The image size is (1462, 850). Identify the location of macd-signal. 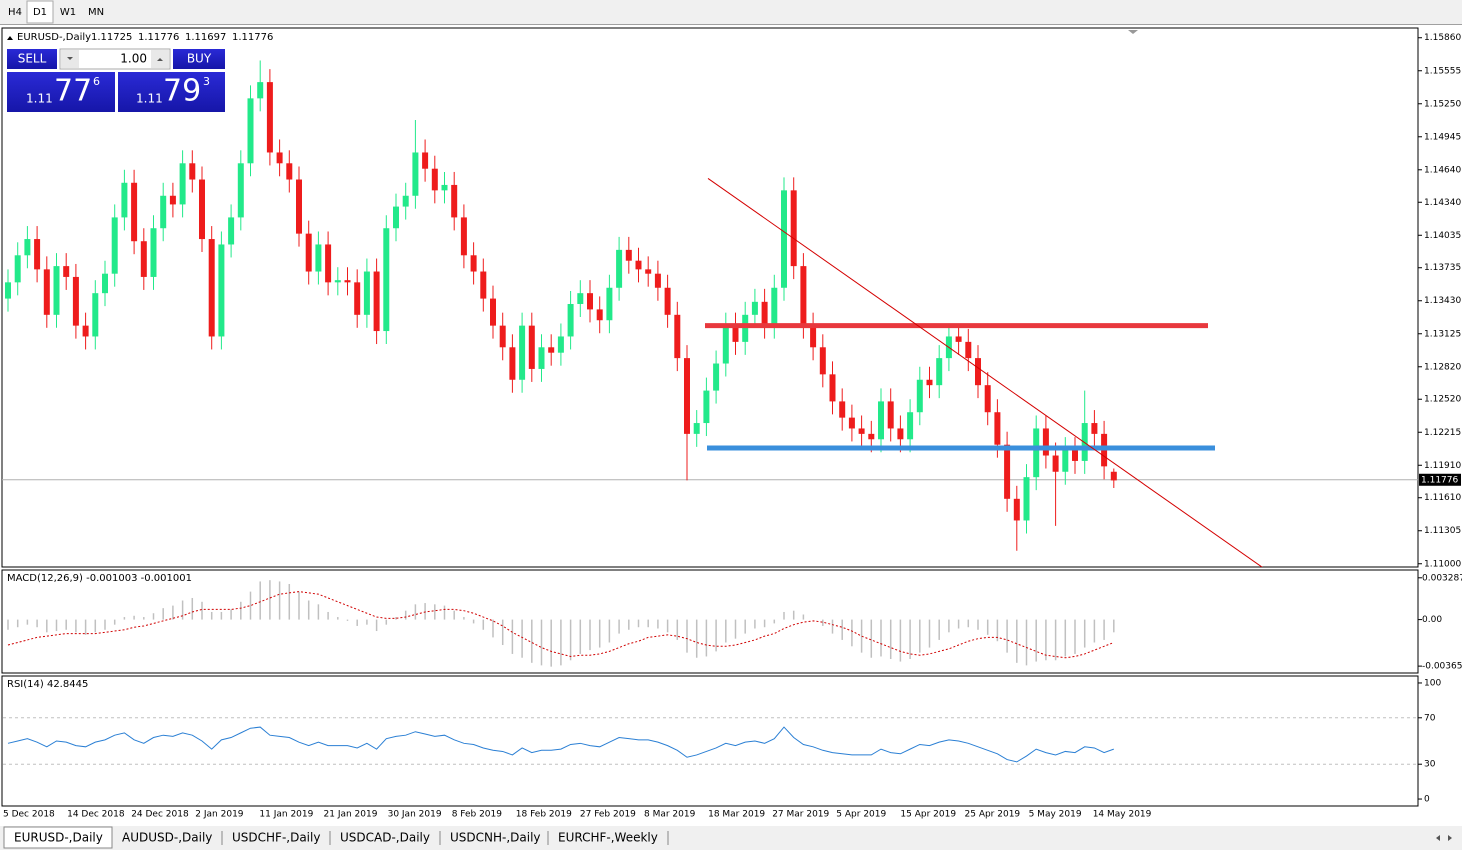
(560, 625).